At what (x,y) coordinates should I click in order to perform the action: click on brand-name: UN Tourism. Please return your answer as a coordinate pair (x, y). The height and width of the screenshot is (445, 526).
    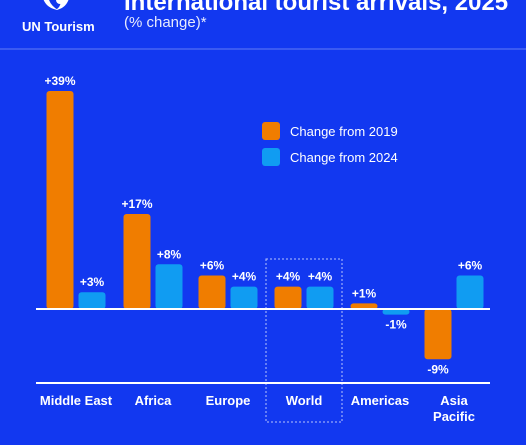
    Looking at the image, I should click on (58, 26).